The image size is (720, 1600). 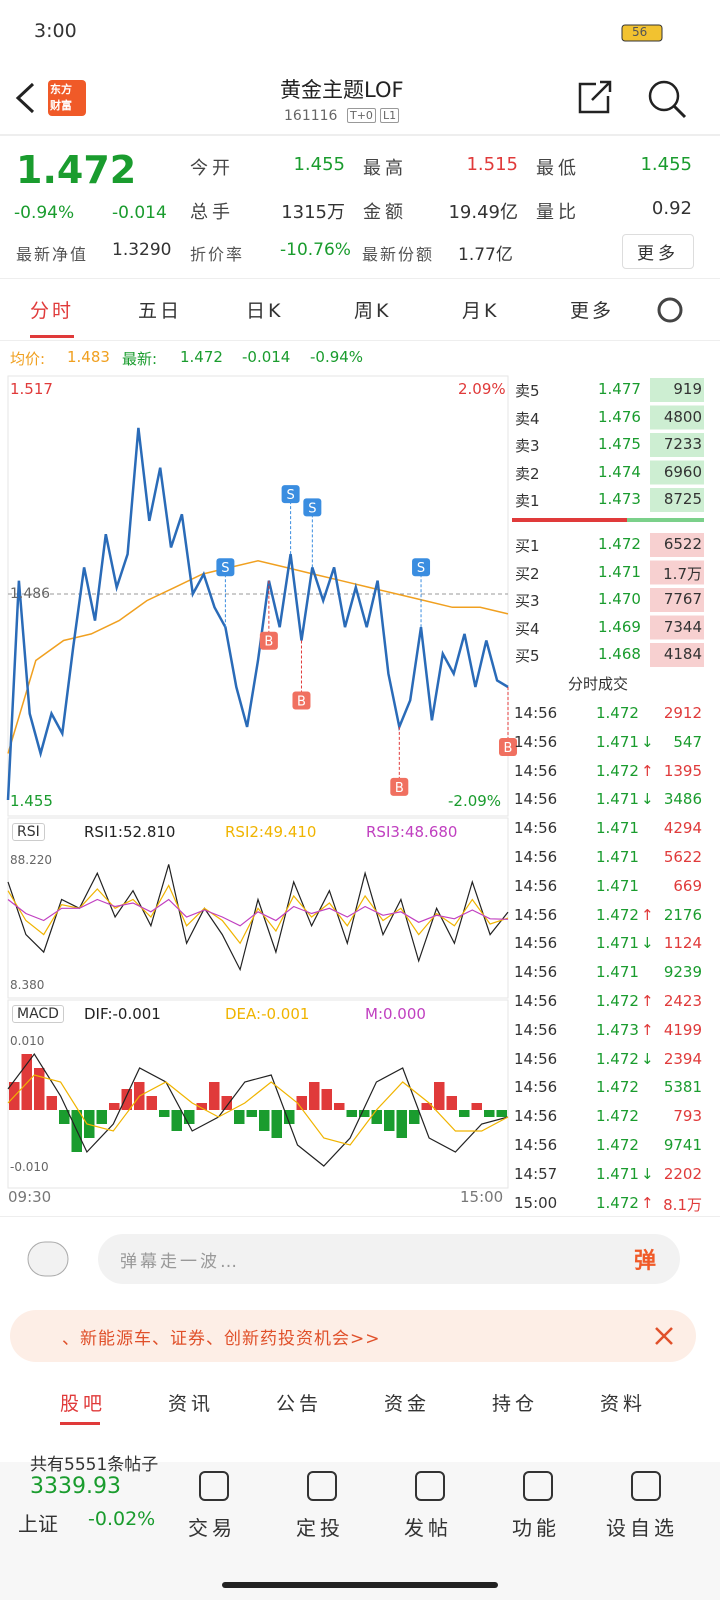 I want to click on home-indicator, so click(x=360, y=1585).